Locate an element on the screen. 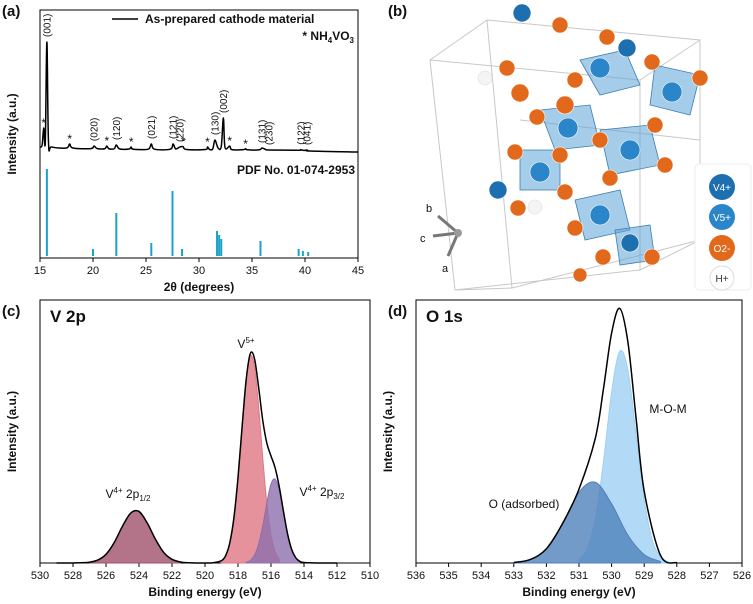 The image size is (753, 604). x-tick-label: 526 is located at coordinates (106, 576).